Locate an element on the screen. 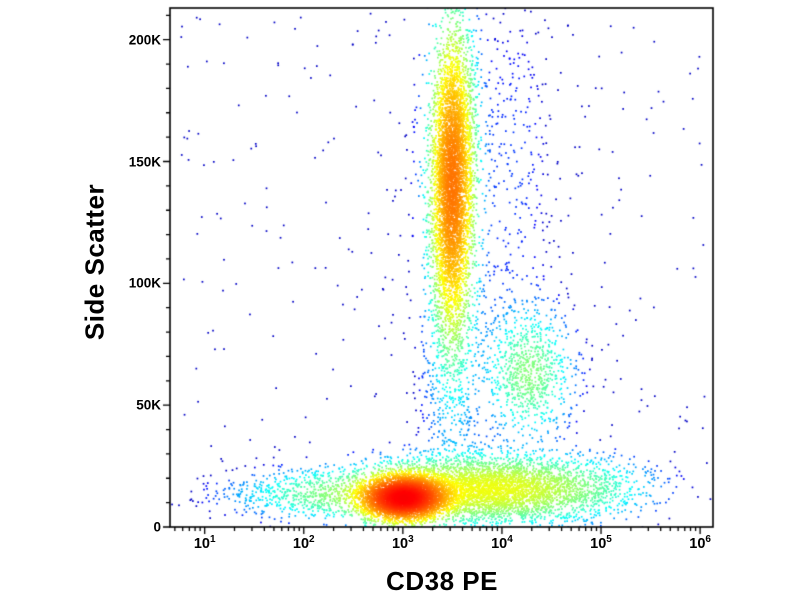  x-tick-label: 10¹ is located at coordinates (204, 543).